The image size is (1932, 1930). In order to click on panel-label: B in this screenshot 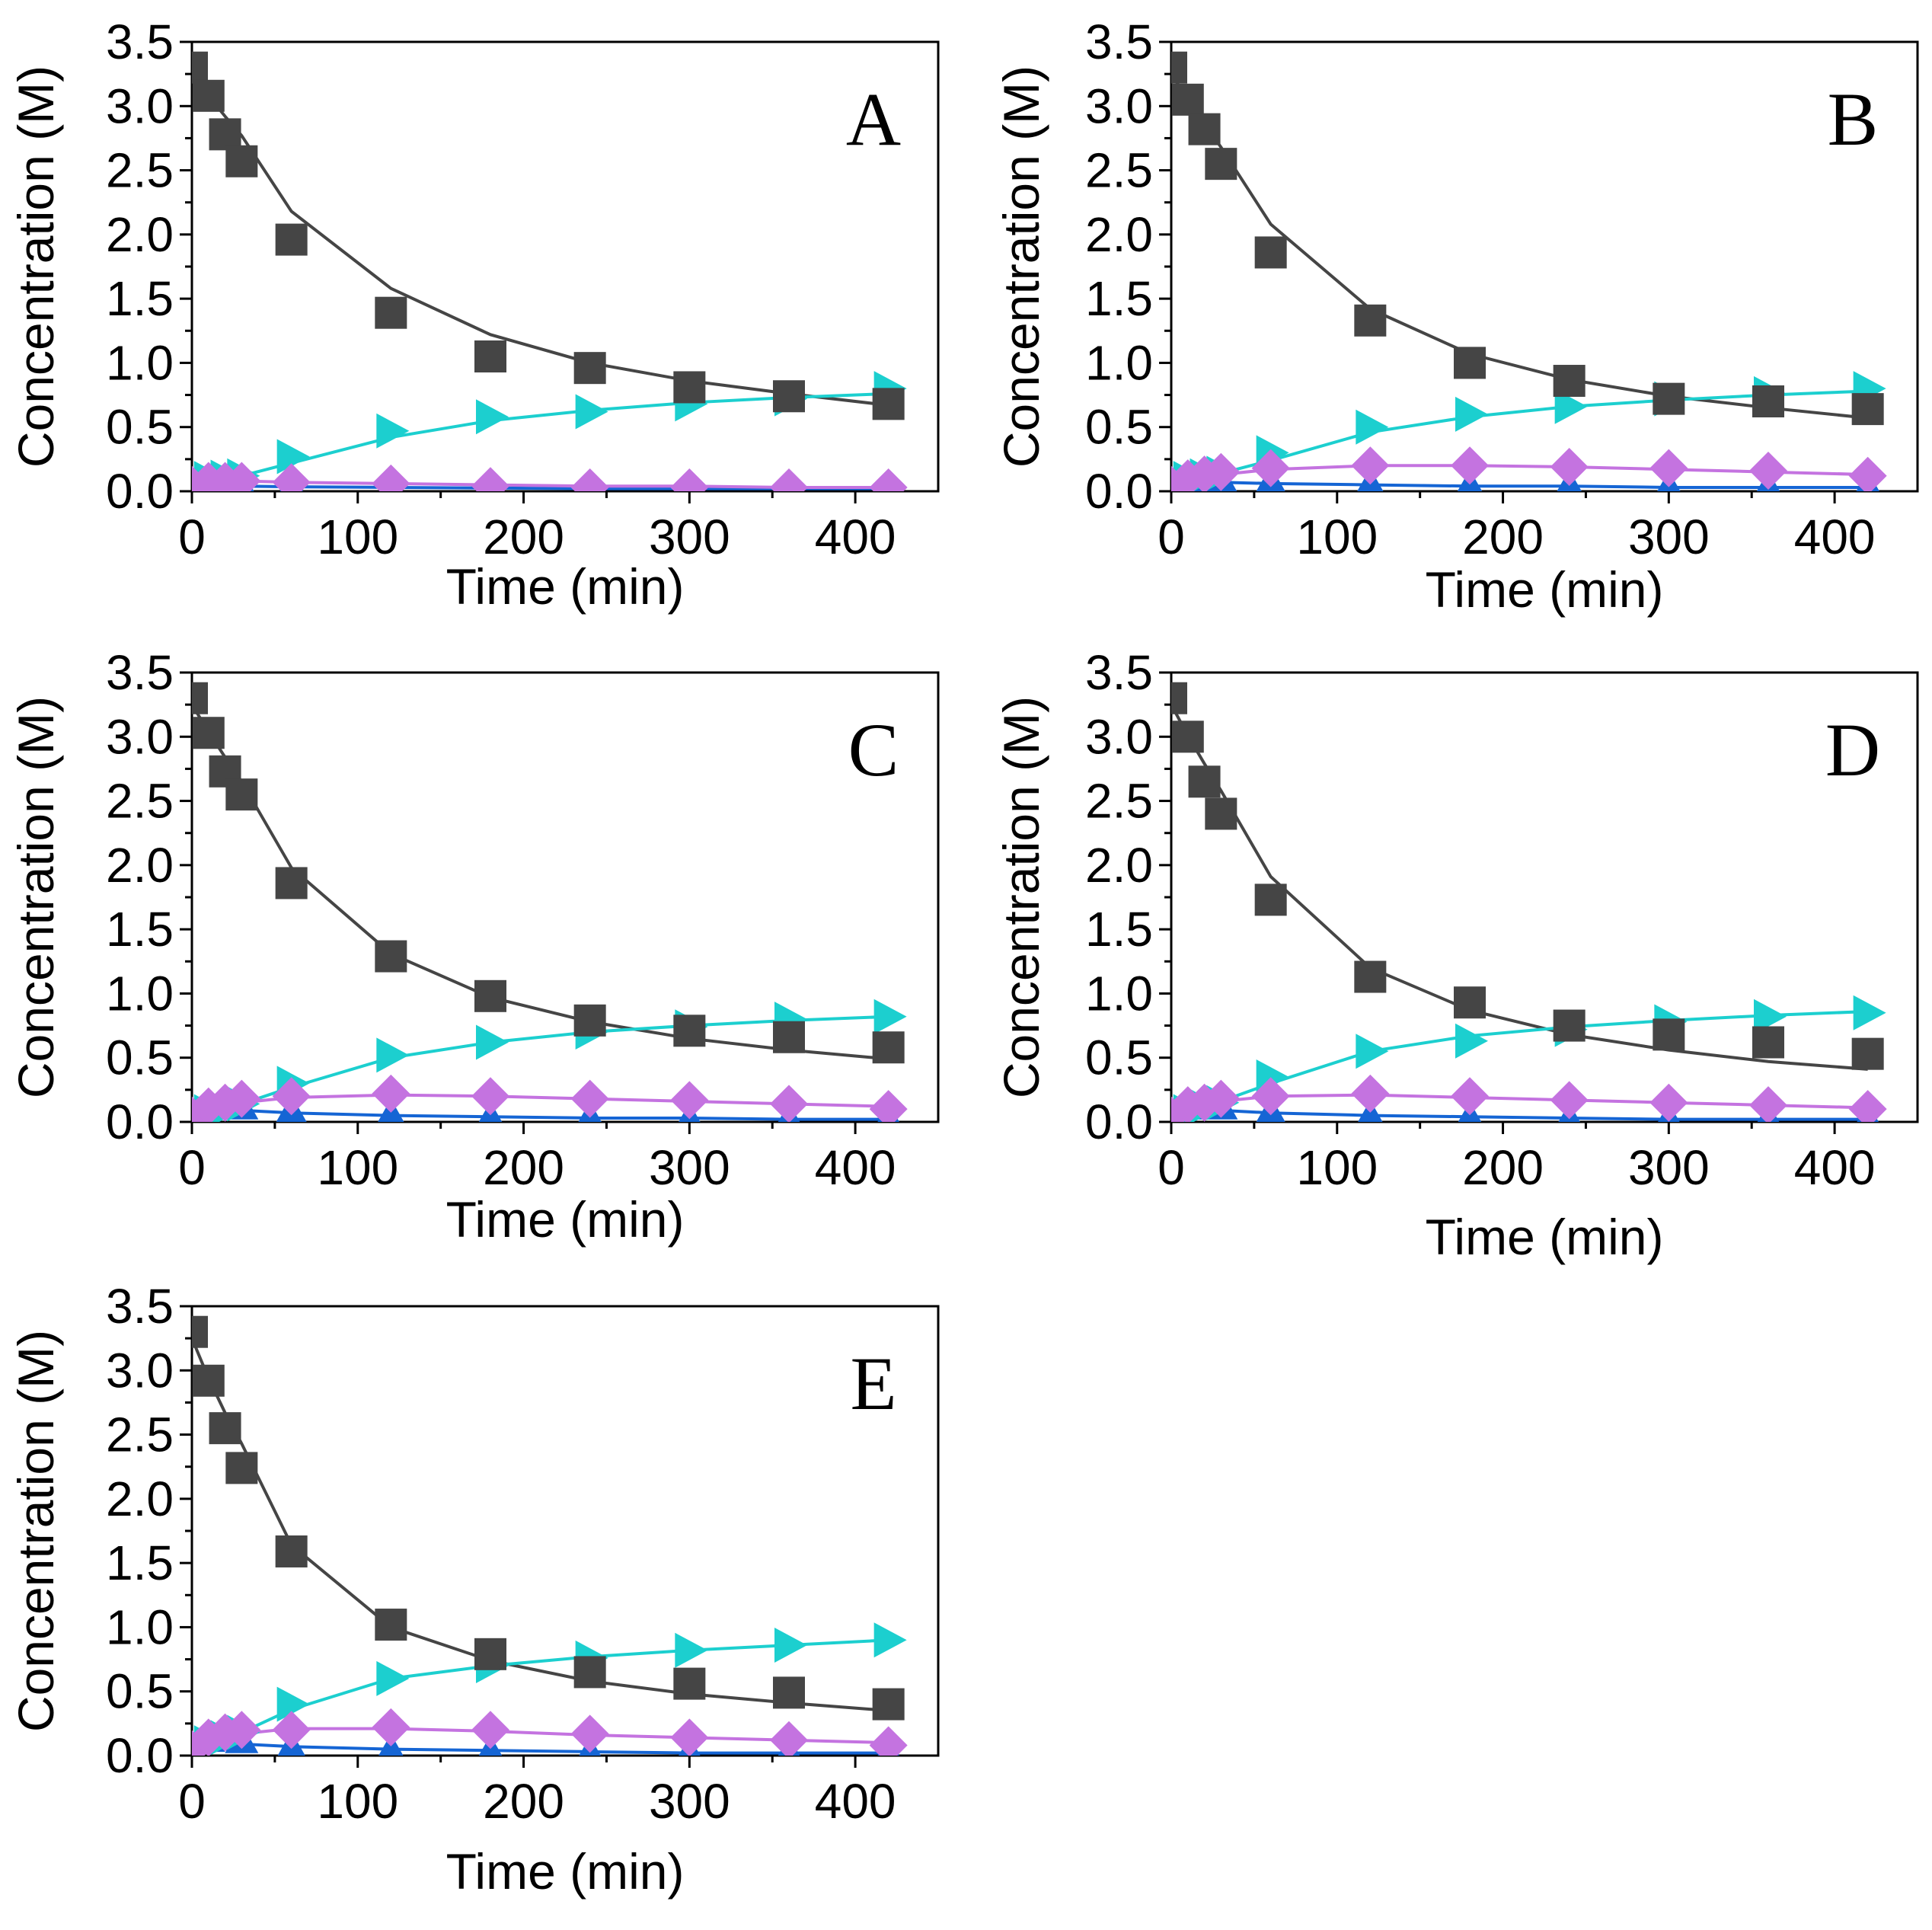, I will do `click(1853, 119)`.